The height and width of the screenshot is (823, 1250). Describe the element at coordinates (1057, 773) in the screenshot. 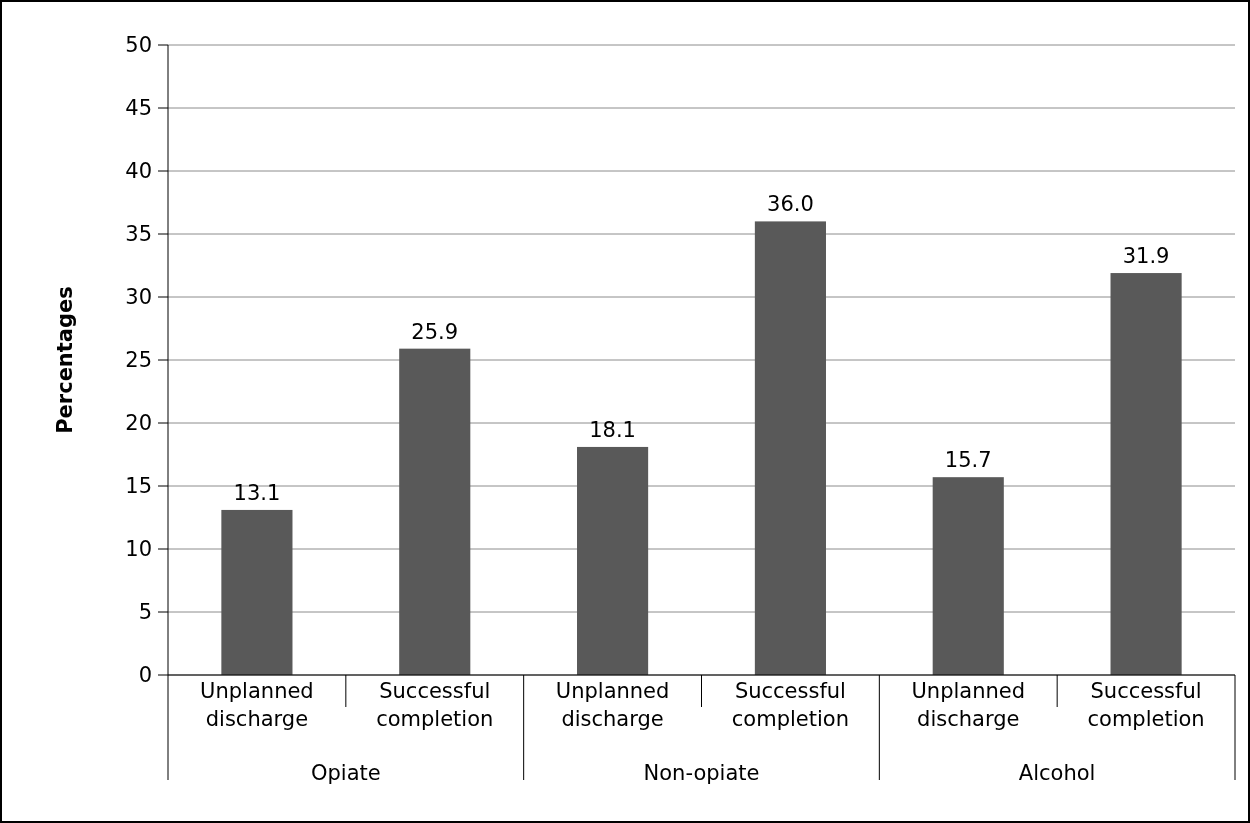

I see `x-tick-label: Alcohol` at that location.